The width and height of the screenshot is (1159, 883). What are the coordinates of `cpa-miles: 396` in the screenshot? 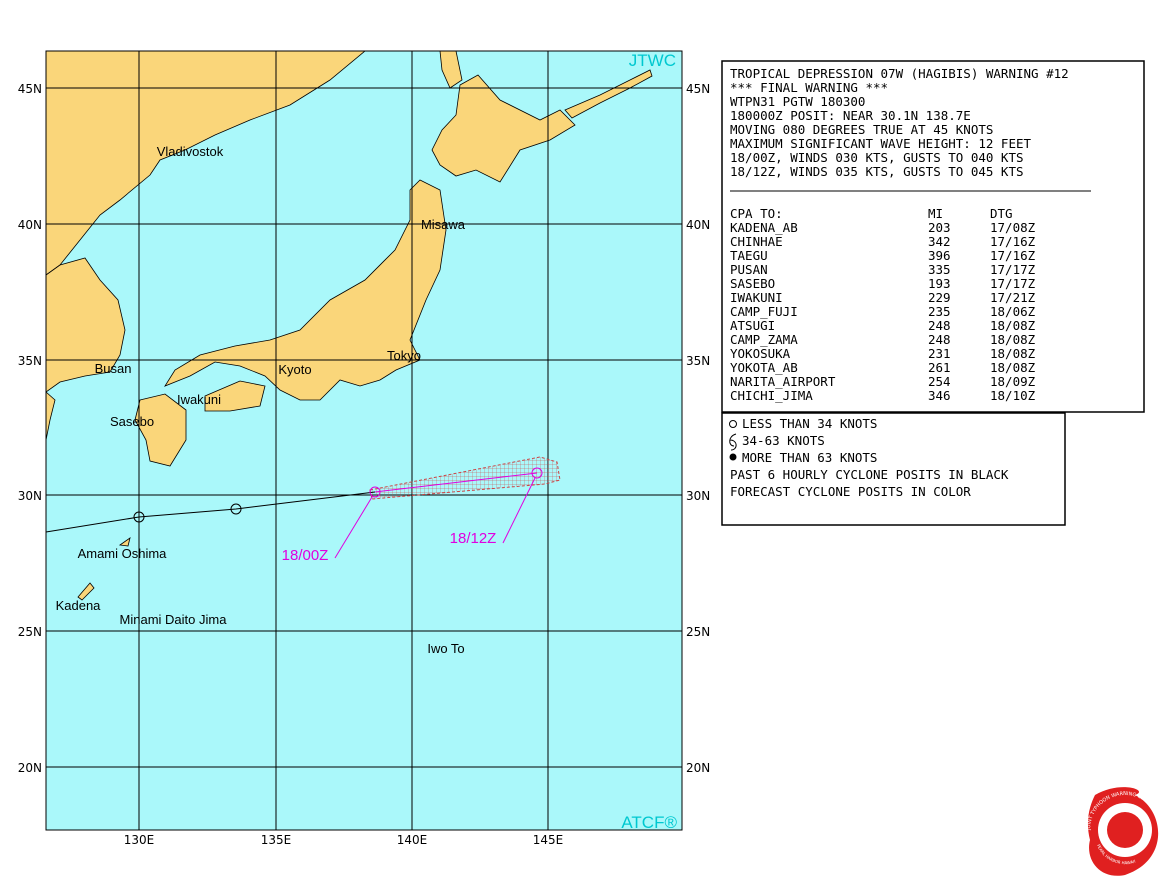 It's located at (939, 255).